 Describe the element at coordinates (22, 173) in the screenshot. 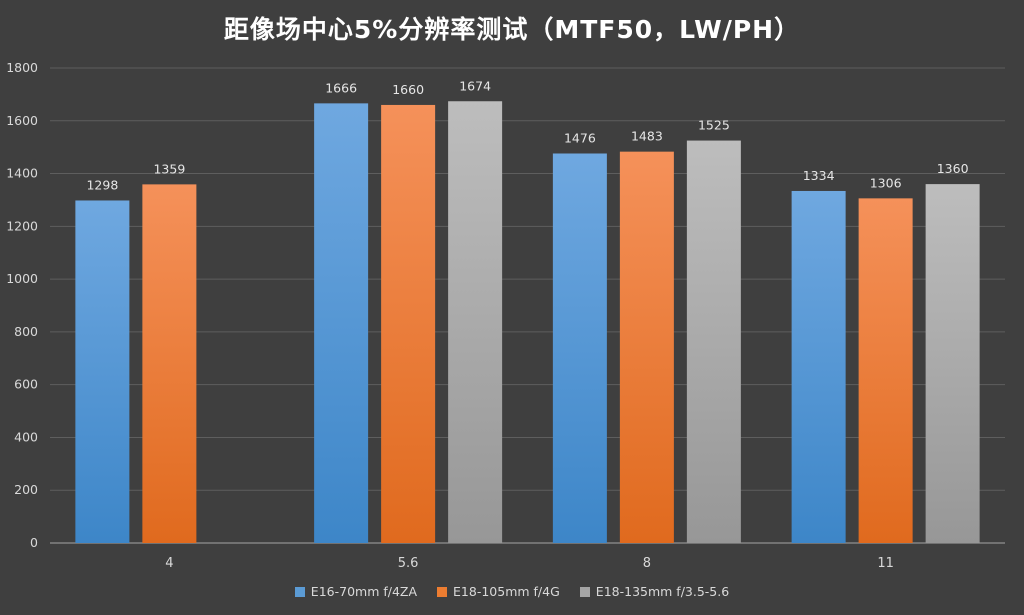

I see `y-tick-label: 1400` at that location.